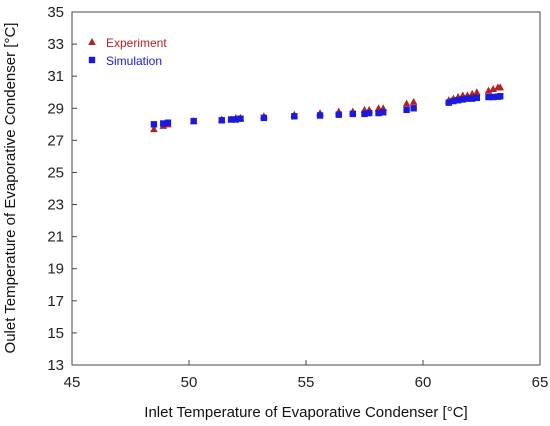 This screenshot has height=426, width=550. I want to click on legend-markers, so click(92, 51).